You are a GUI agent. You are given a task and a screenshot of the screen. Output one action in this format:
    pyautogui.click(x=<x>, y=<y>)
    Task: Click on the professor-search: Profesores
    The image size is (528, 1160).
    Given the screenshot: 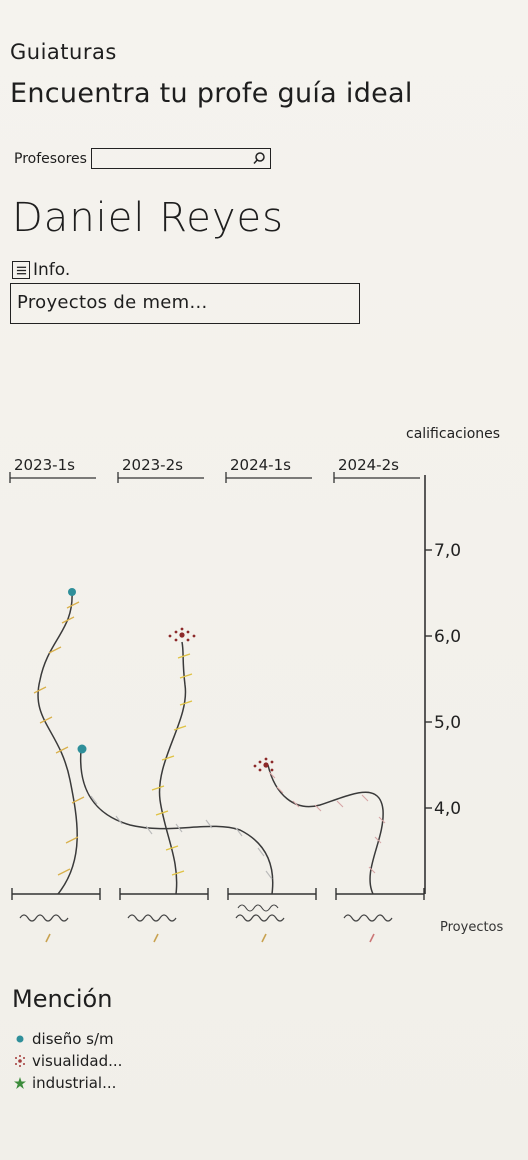 What is the action you would take?
    pyautogui.click(x=142, y=158)
    